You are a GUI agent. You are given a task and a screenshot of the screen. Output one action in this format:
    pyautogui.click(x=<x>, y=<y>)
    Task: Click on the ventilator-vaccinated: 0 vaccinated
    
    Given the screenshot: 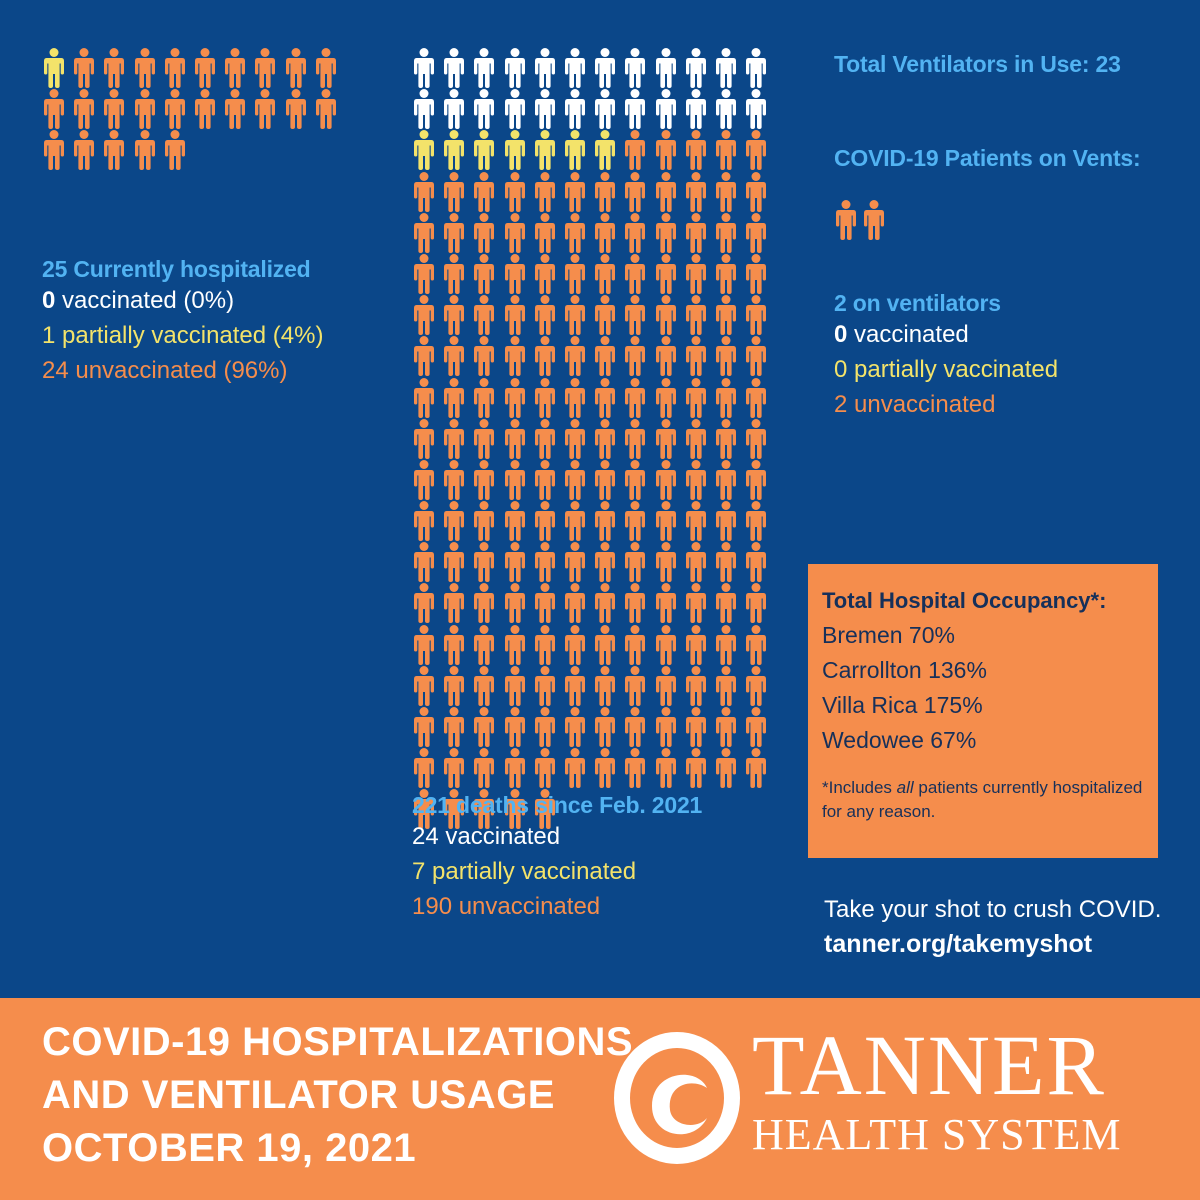 What is the action you would take?
    pyautogui.click(x=901, y=334)
    